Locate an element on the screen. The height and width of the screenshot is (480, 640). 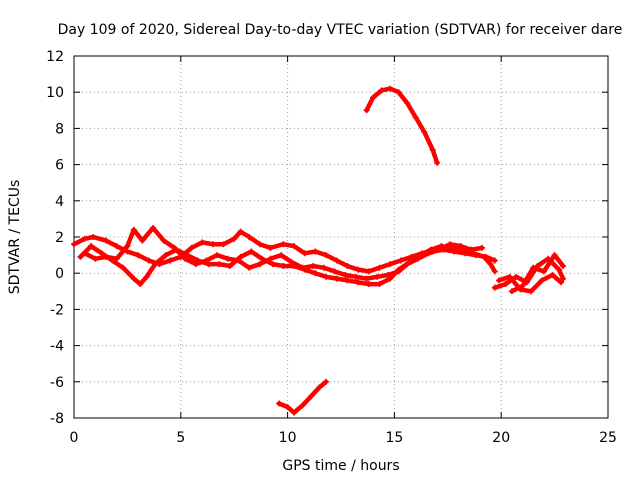
x-tick-label-3: 15 is located at coordinates (394, 438).